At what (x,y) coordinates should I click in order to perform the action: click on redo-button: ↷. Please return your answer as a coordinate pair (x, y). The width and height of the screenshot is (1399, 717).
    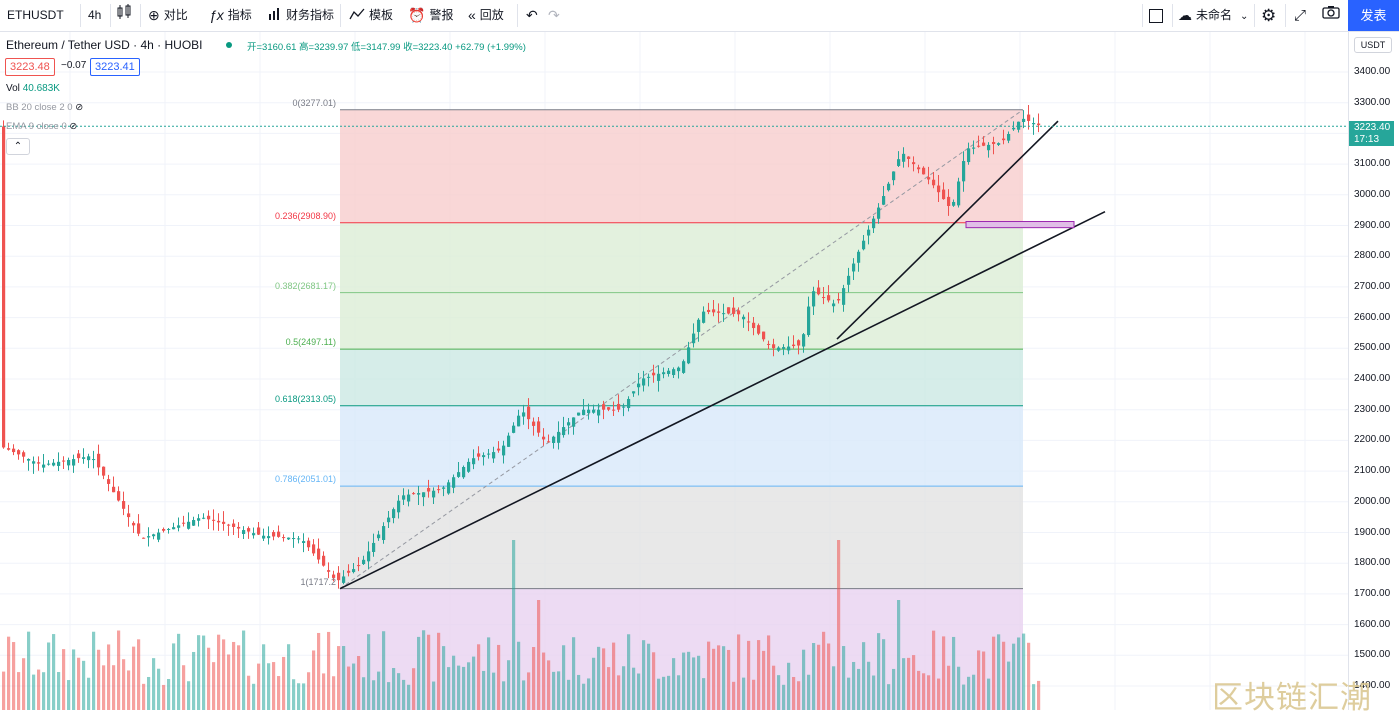
    Looking at the image, I should click on (556, 15).